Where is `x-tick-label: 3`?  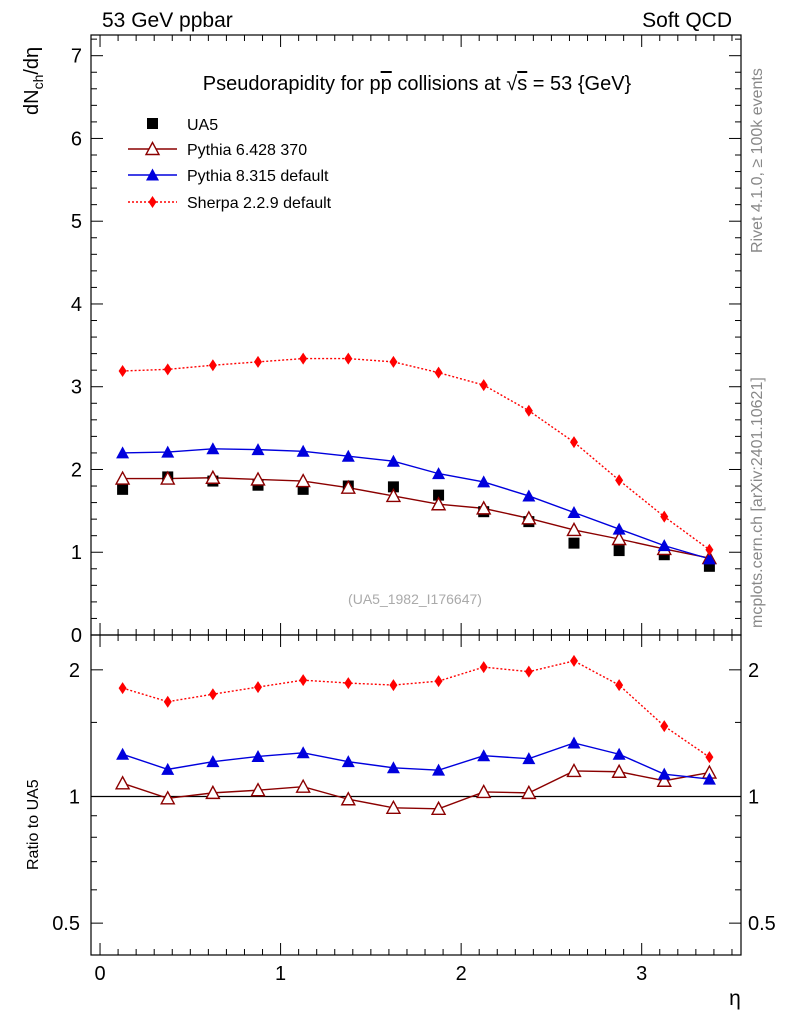
x-tick-label: 3 is located at coordinates (641, 974).